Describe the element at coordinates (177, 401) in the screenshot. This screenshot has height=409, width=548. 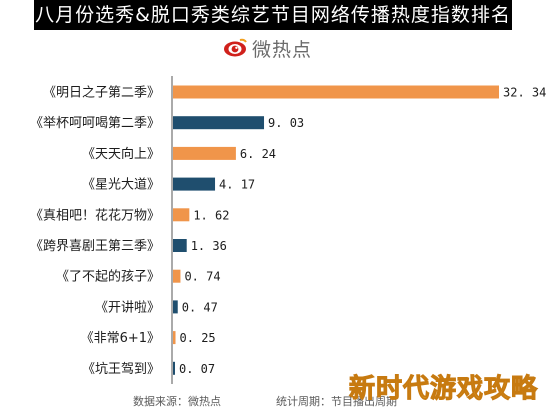
I see `data-source: 数据来源：微热点` at that location.